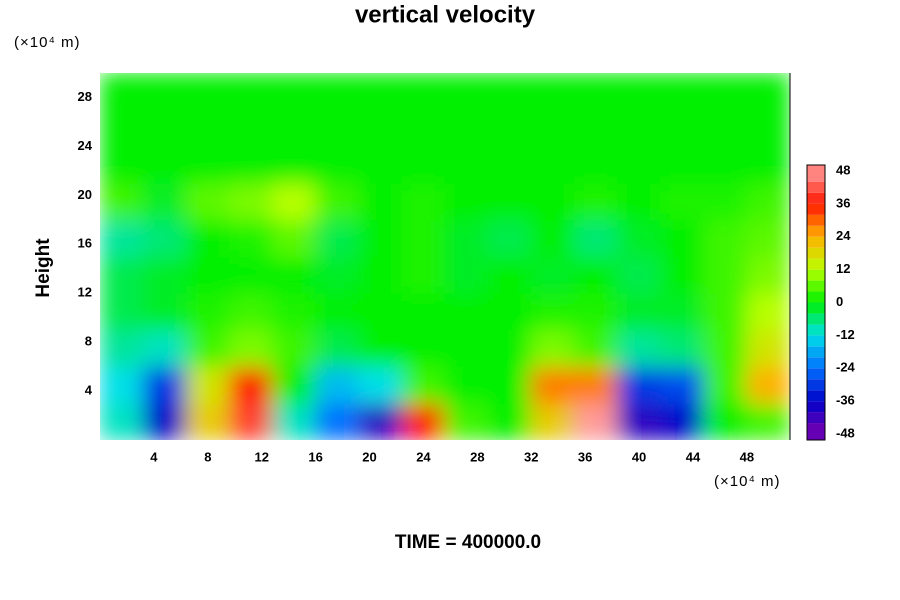 This screenshot has width=900, height=600. I want to click on colorbar-frame, so click(816, 302).